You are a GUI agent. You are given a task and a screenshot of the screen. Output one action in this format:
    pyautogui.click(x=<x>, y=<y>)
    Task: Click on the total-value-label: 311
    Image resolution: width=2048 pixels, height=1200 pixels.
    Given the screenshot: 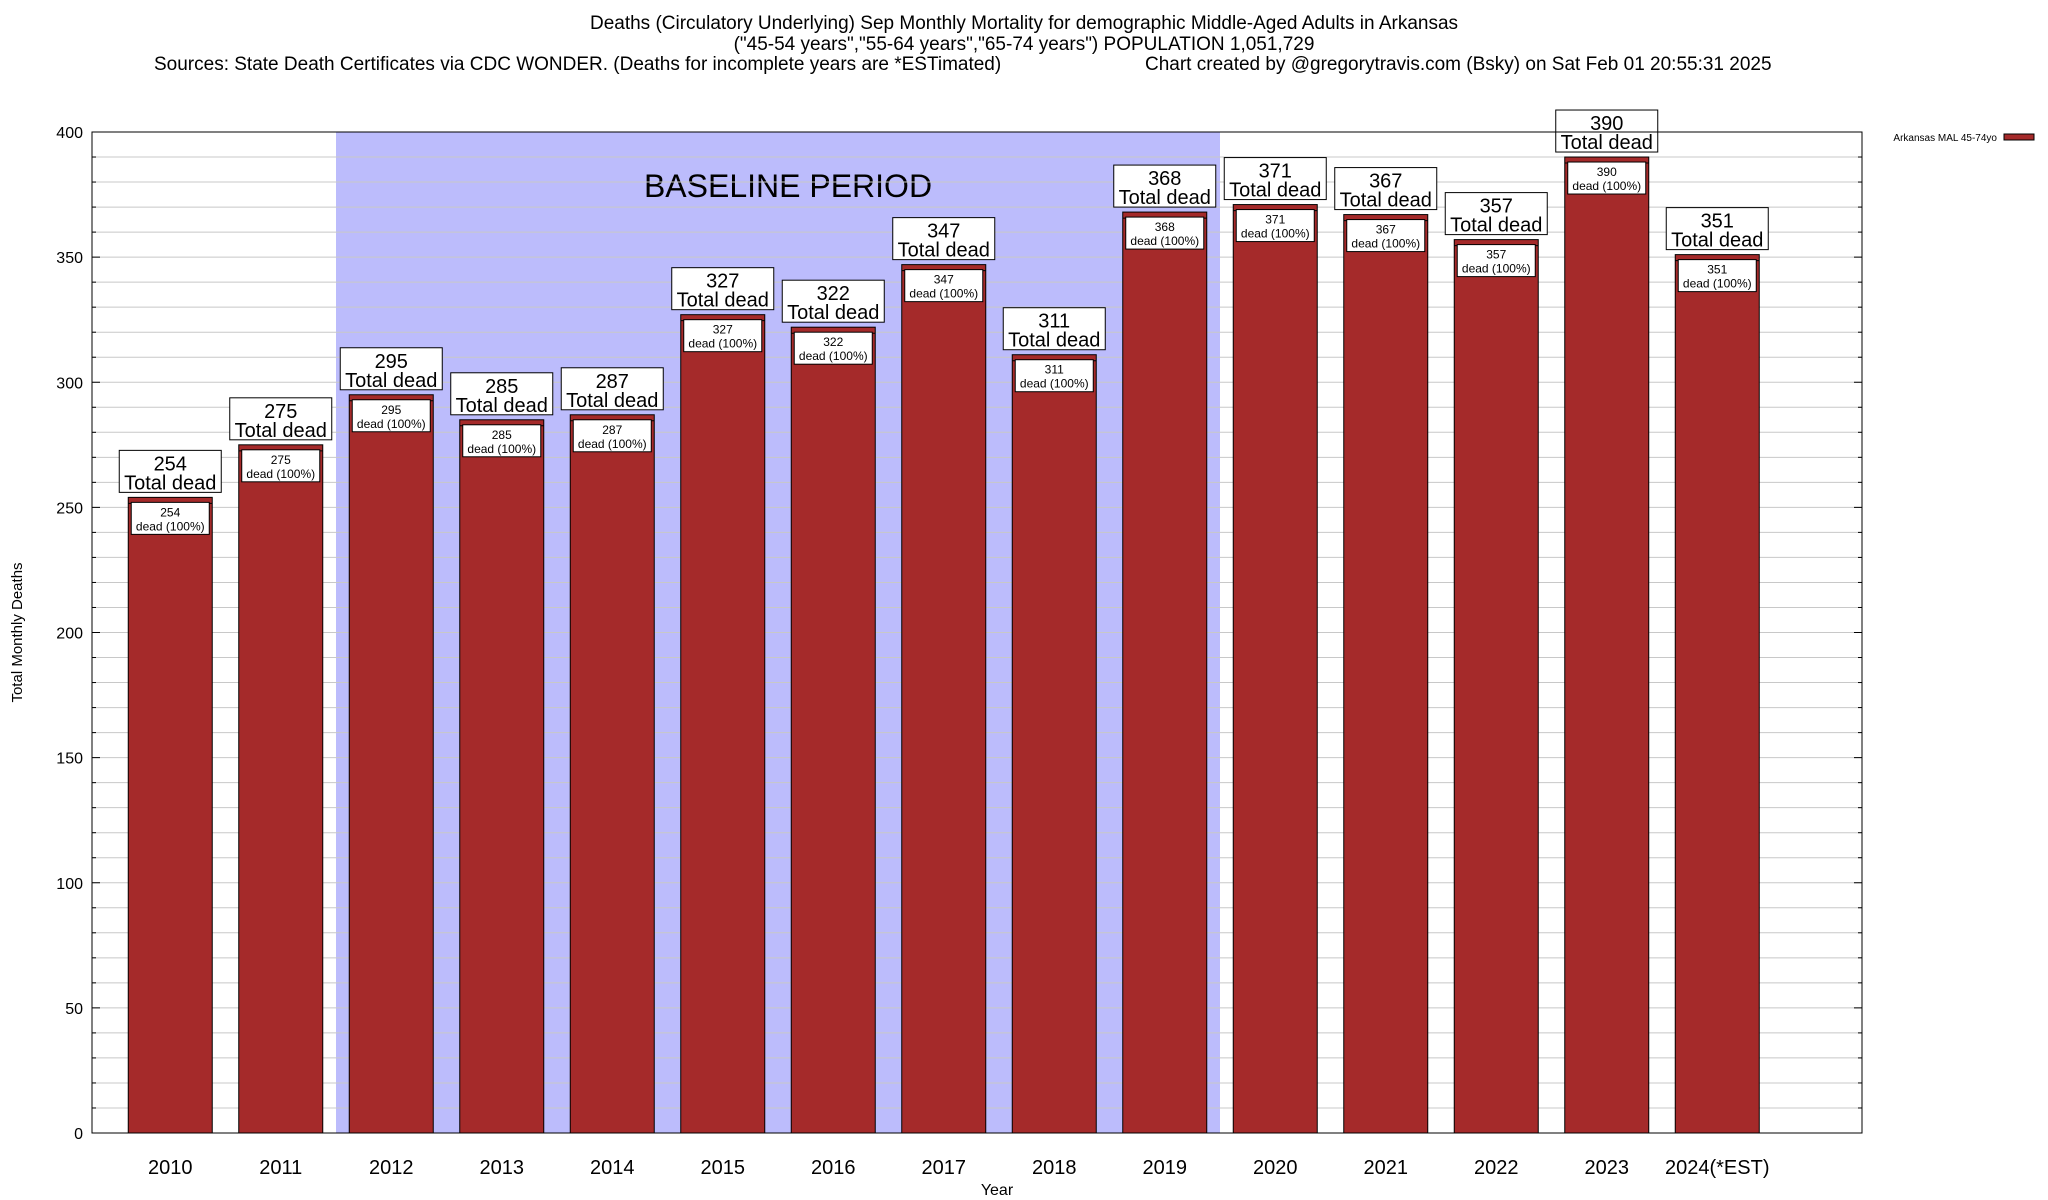 What is the action you would take?
    pyautogui.click(x=1054, y=322)
    